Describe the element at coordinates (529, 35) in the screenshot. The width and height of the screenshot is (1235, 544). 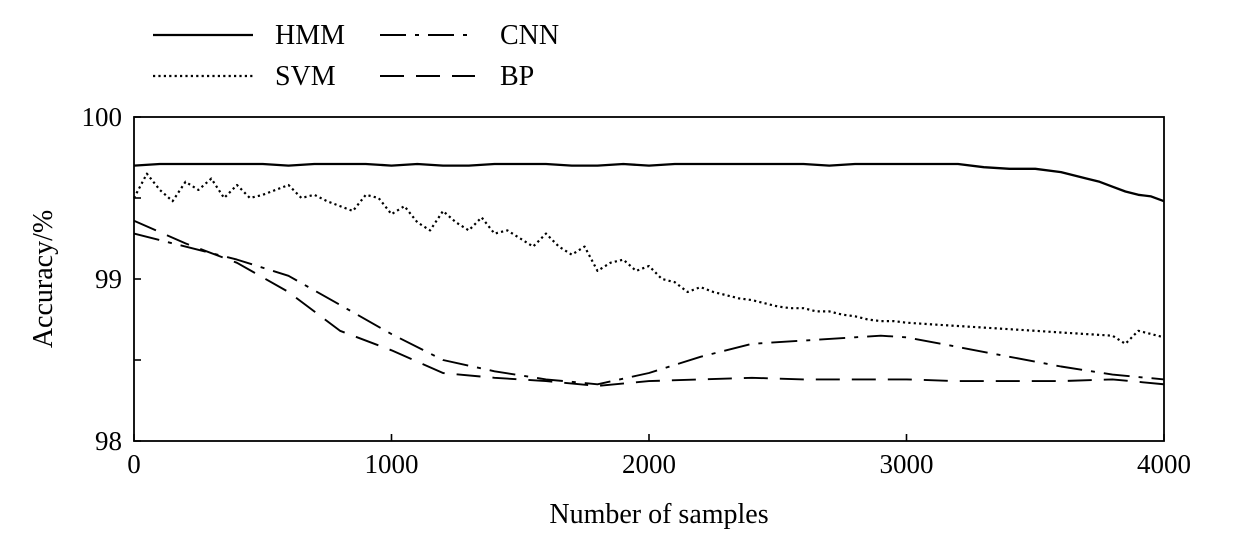
I see `legend-label-cnn: CNN` at that location.